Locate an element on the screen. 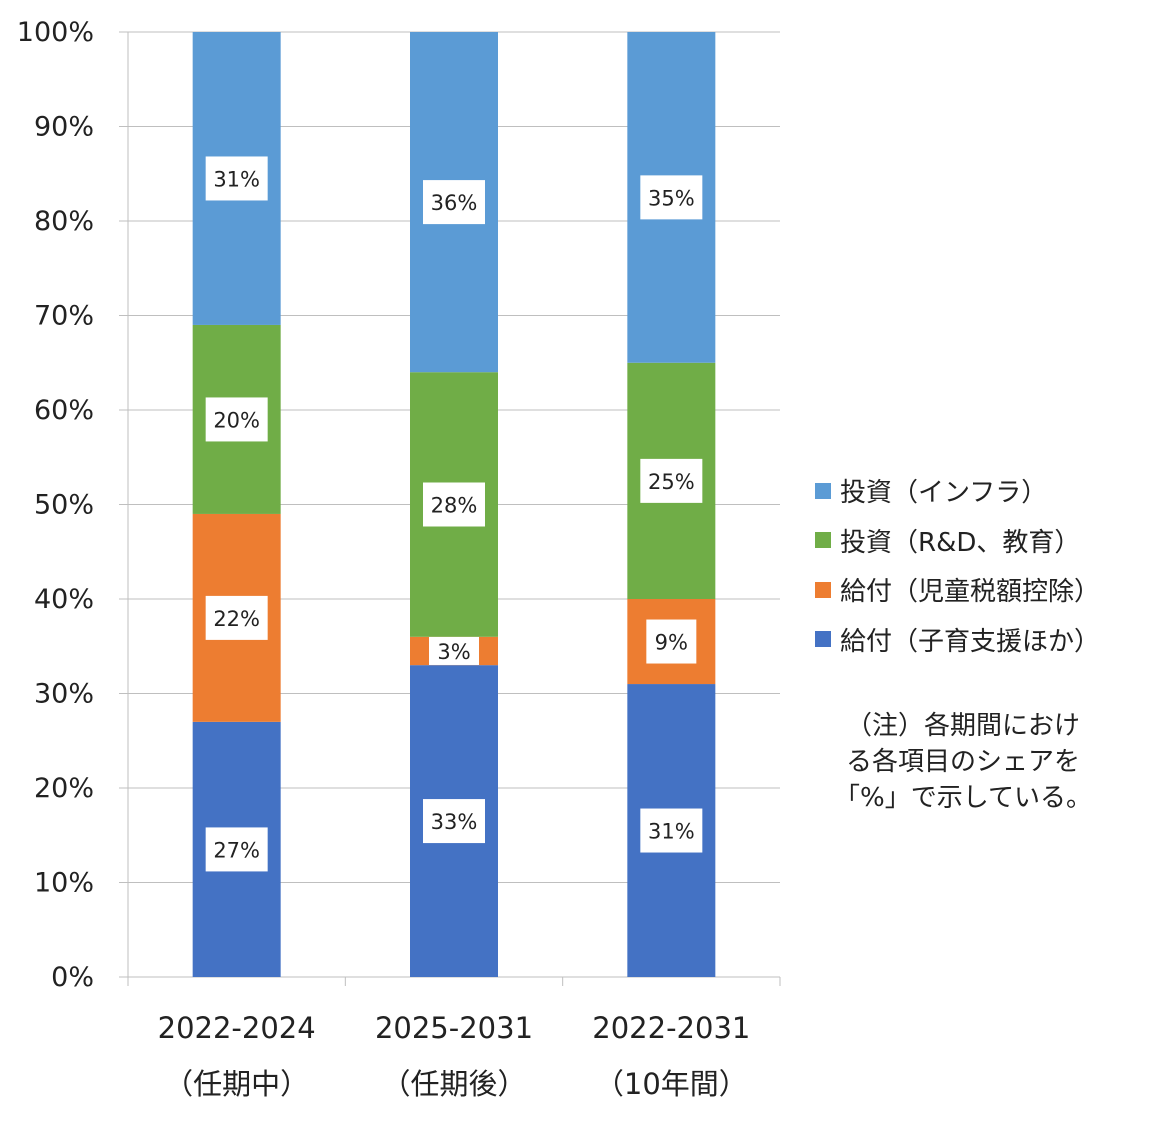 This screenshot has height=1125, width=1153. data-label: 36% is located at coordinates (454, 203).